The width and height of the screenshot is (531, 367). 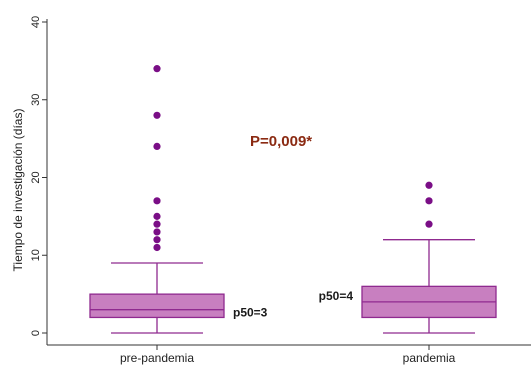 I want to click on median-label: p50=3, so click(x=250, y=313).